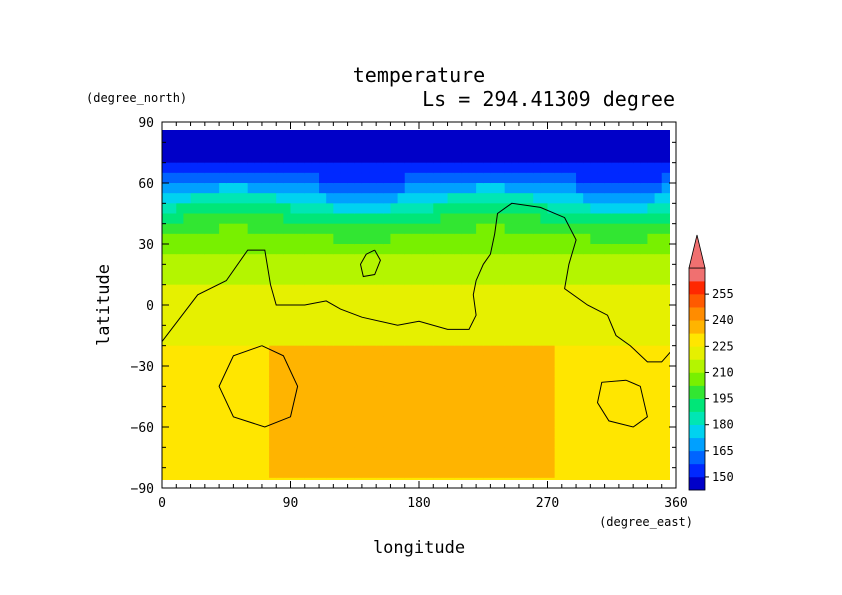  What do you see at coordinates (723, 372) in the screenshot?
I see `colorbar-label: 210` at bounding box center [723, 372].